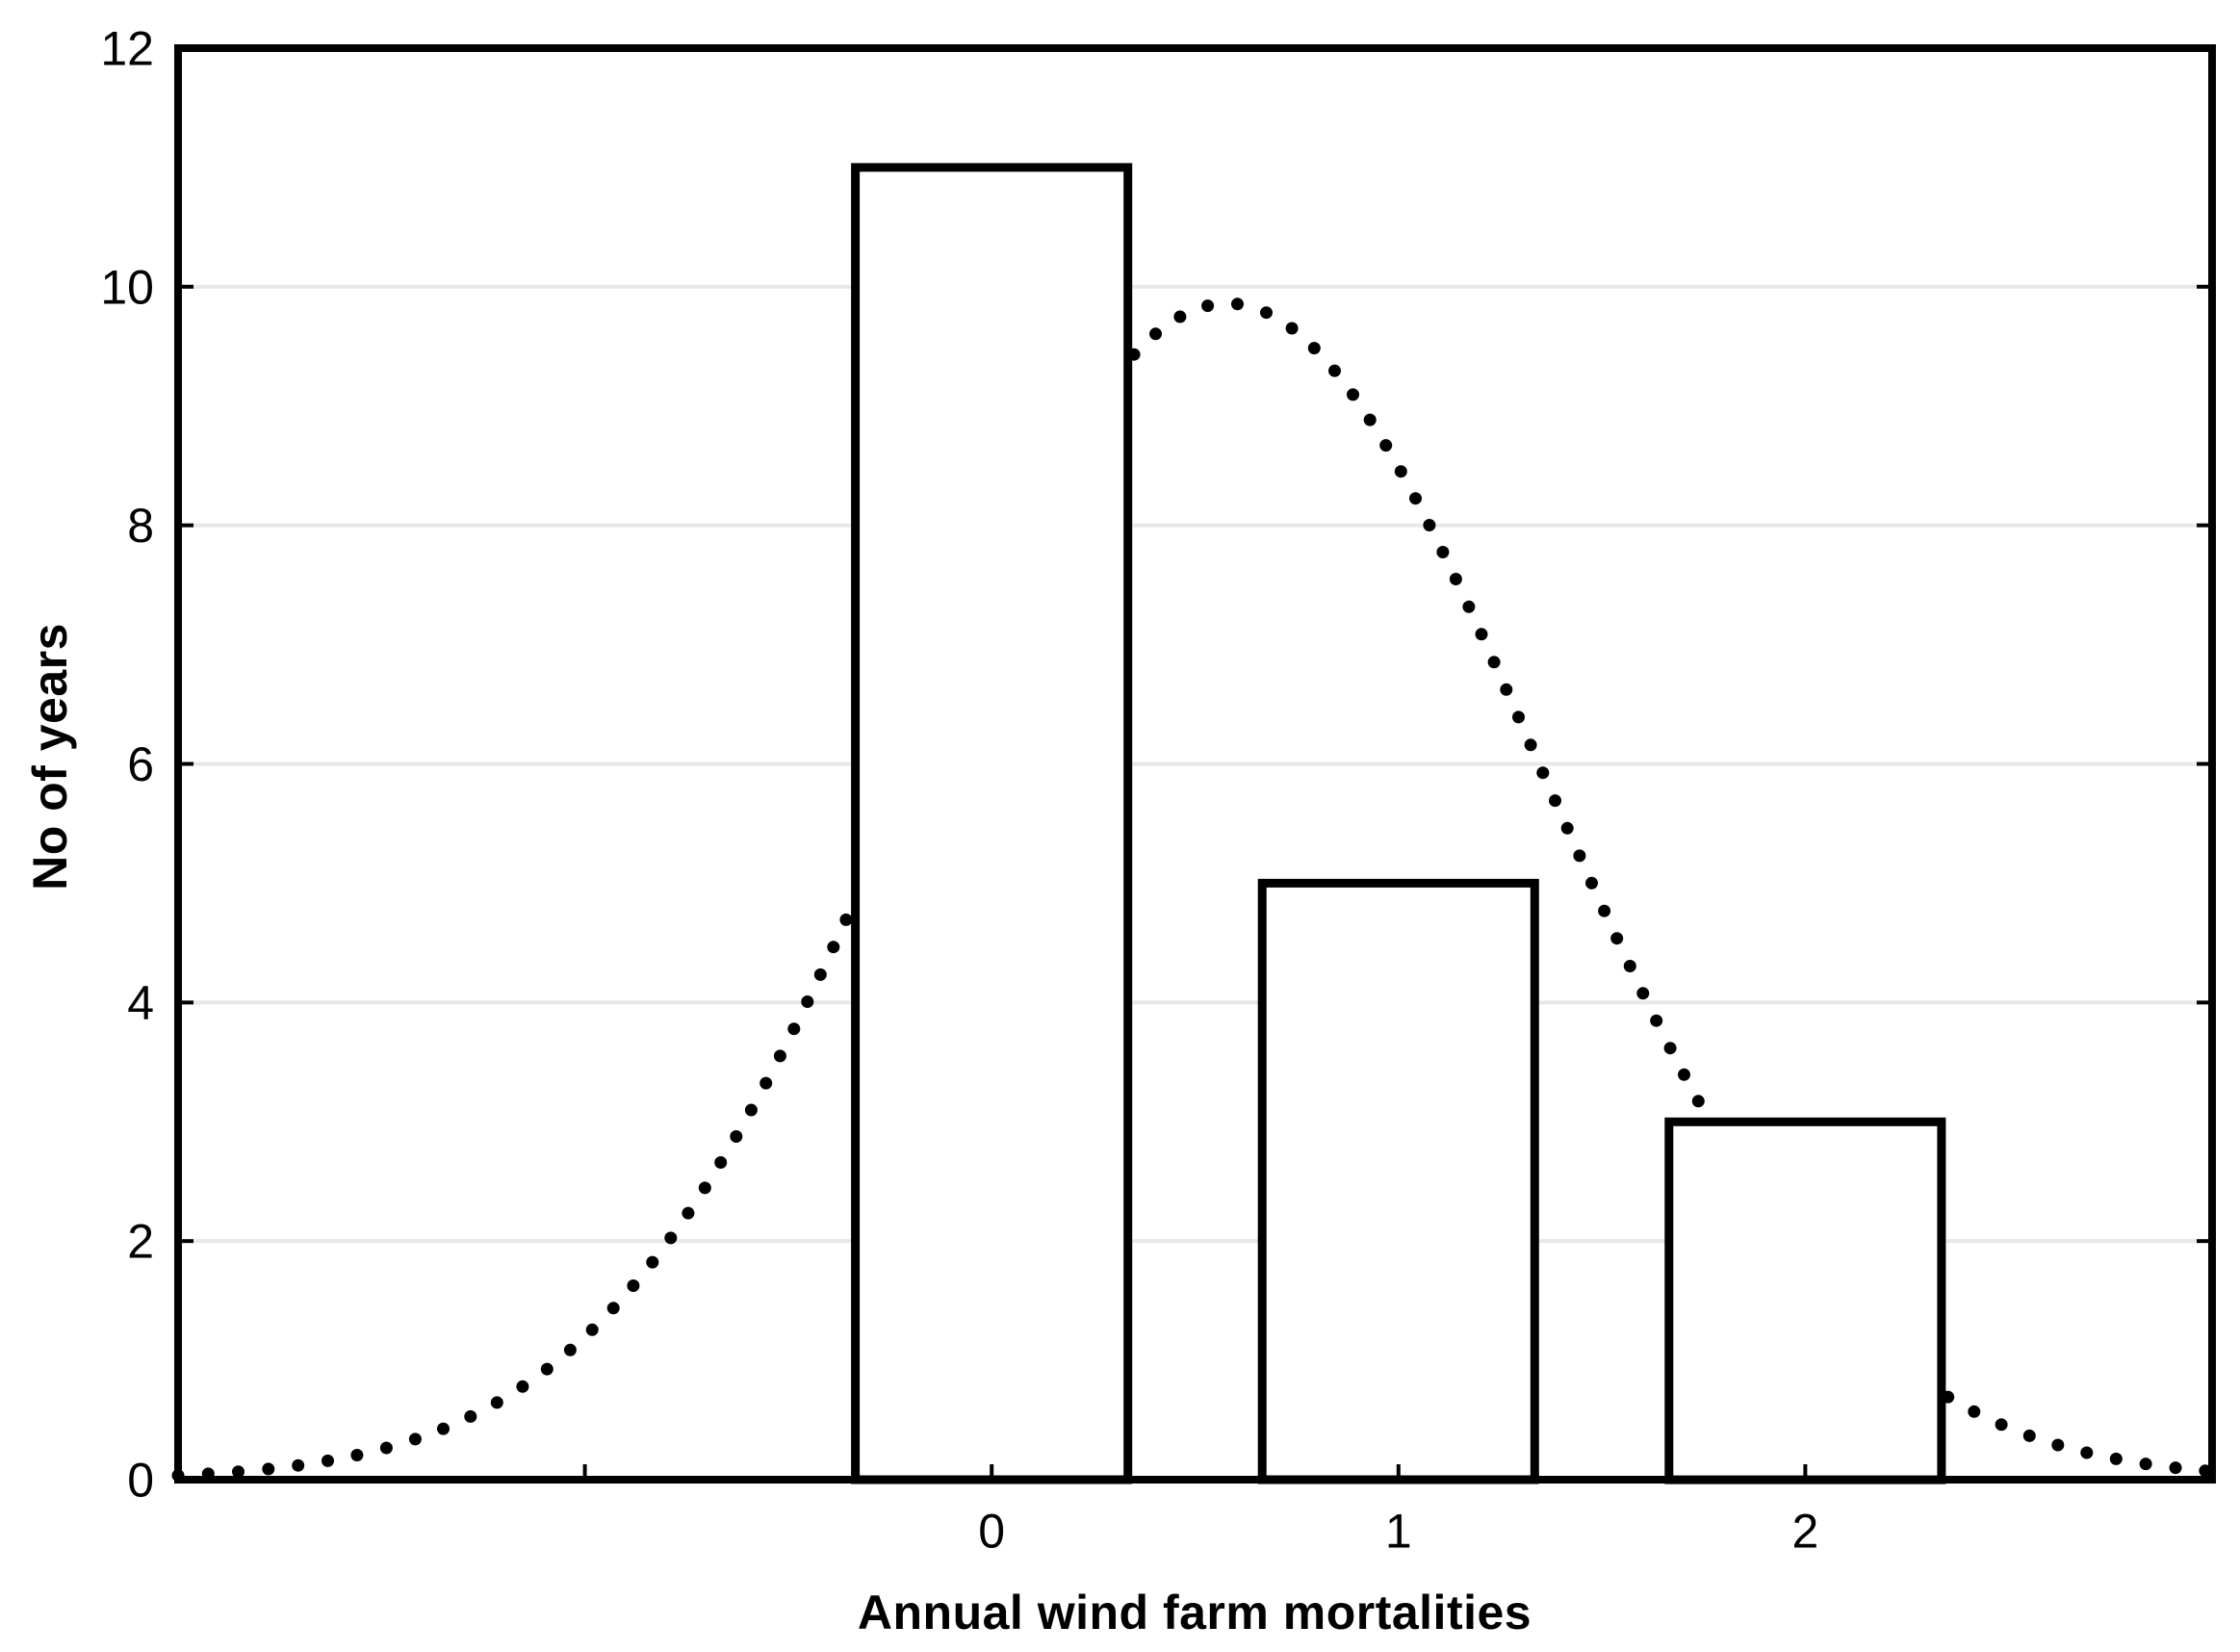  What do you see at coordinates (1804, 1532) in the screenshot?
I see `x-tick-label-2: 2` at bounding box center [1804, 1532].